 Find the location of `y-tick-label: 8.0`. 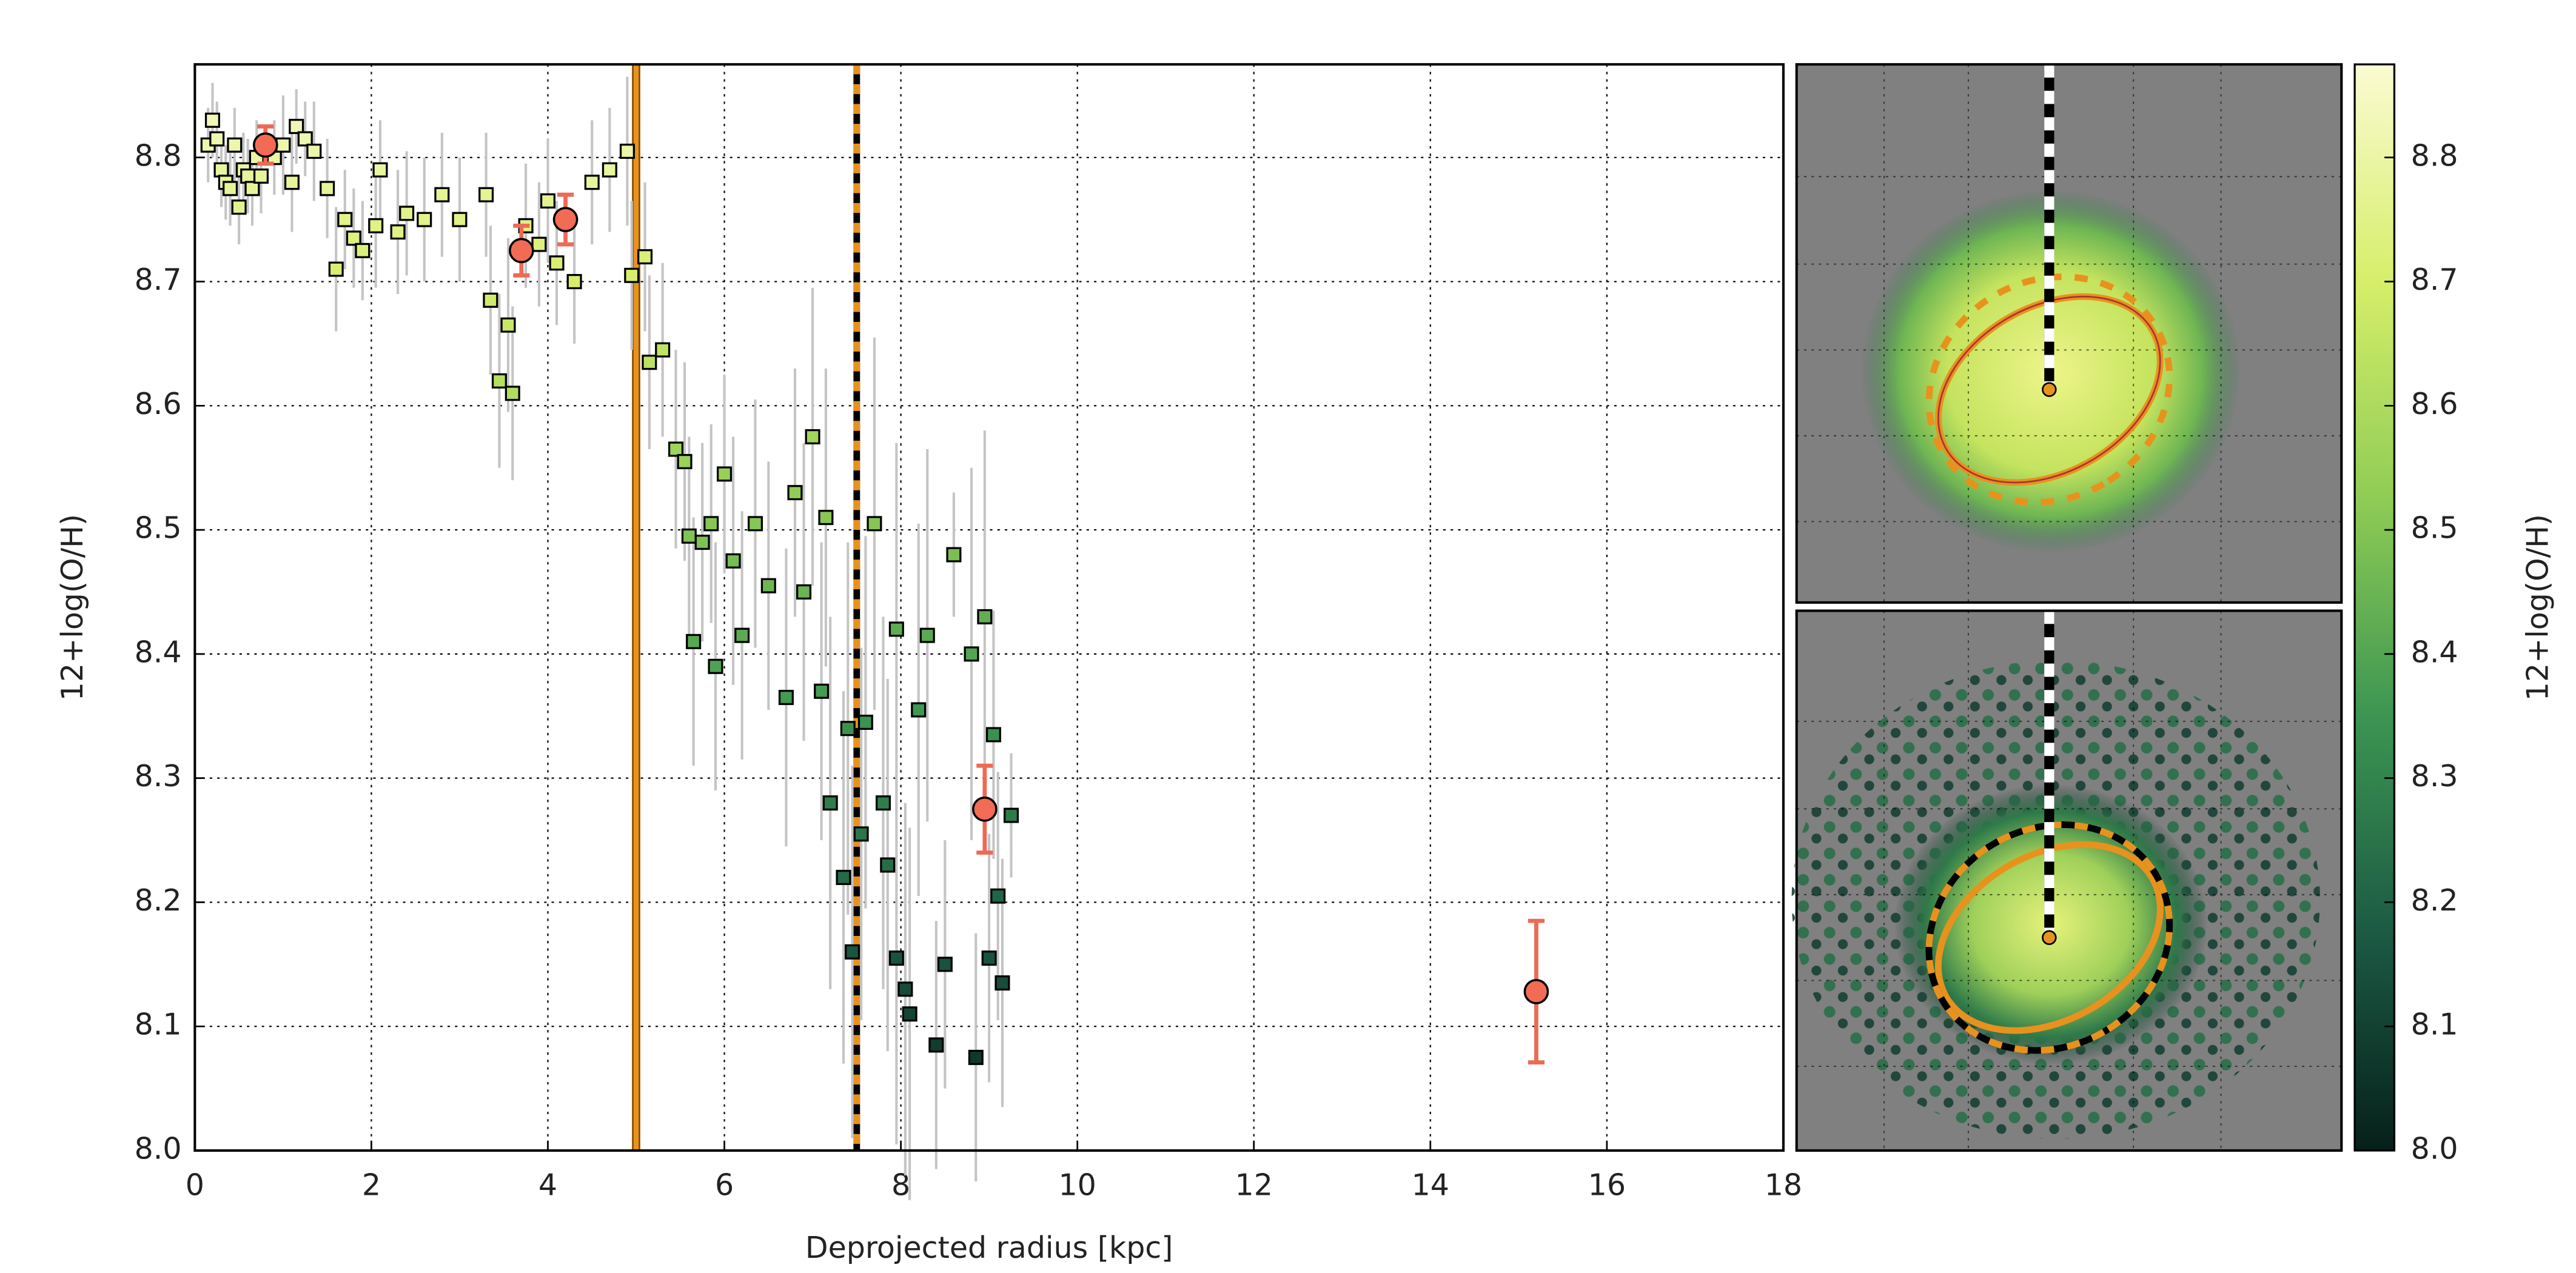

y-tick-label: 8.0 is located at coordinates (158, 1148).